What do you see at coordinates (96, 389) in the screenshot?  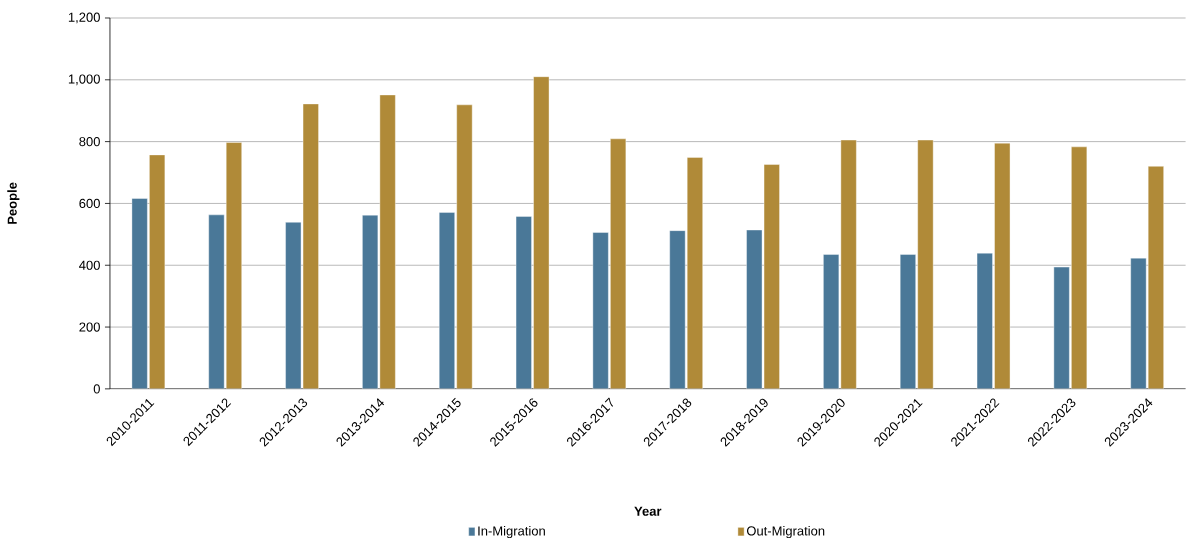 I see `y-tick-label: 0` at bounding box center [96, 389].